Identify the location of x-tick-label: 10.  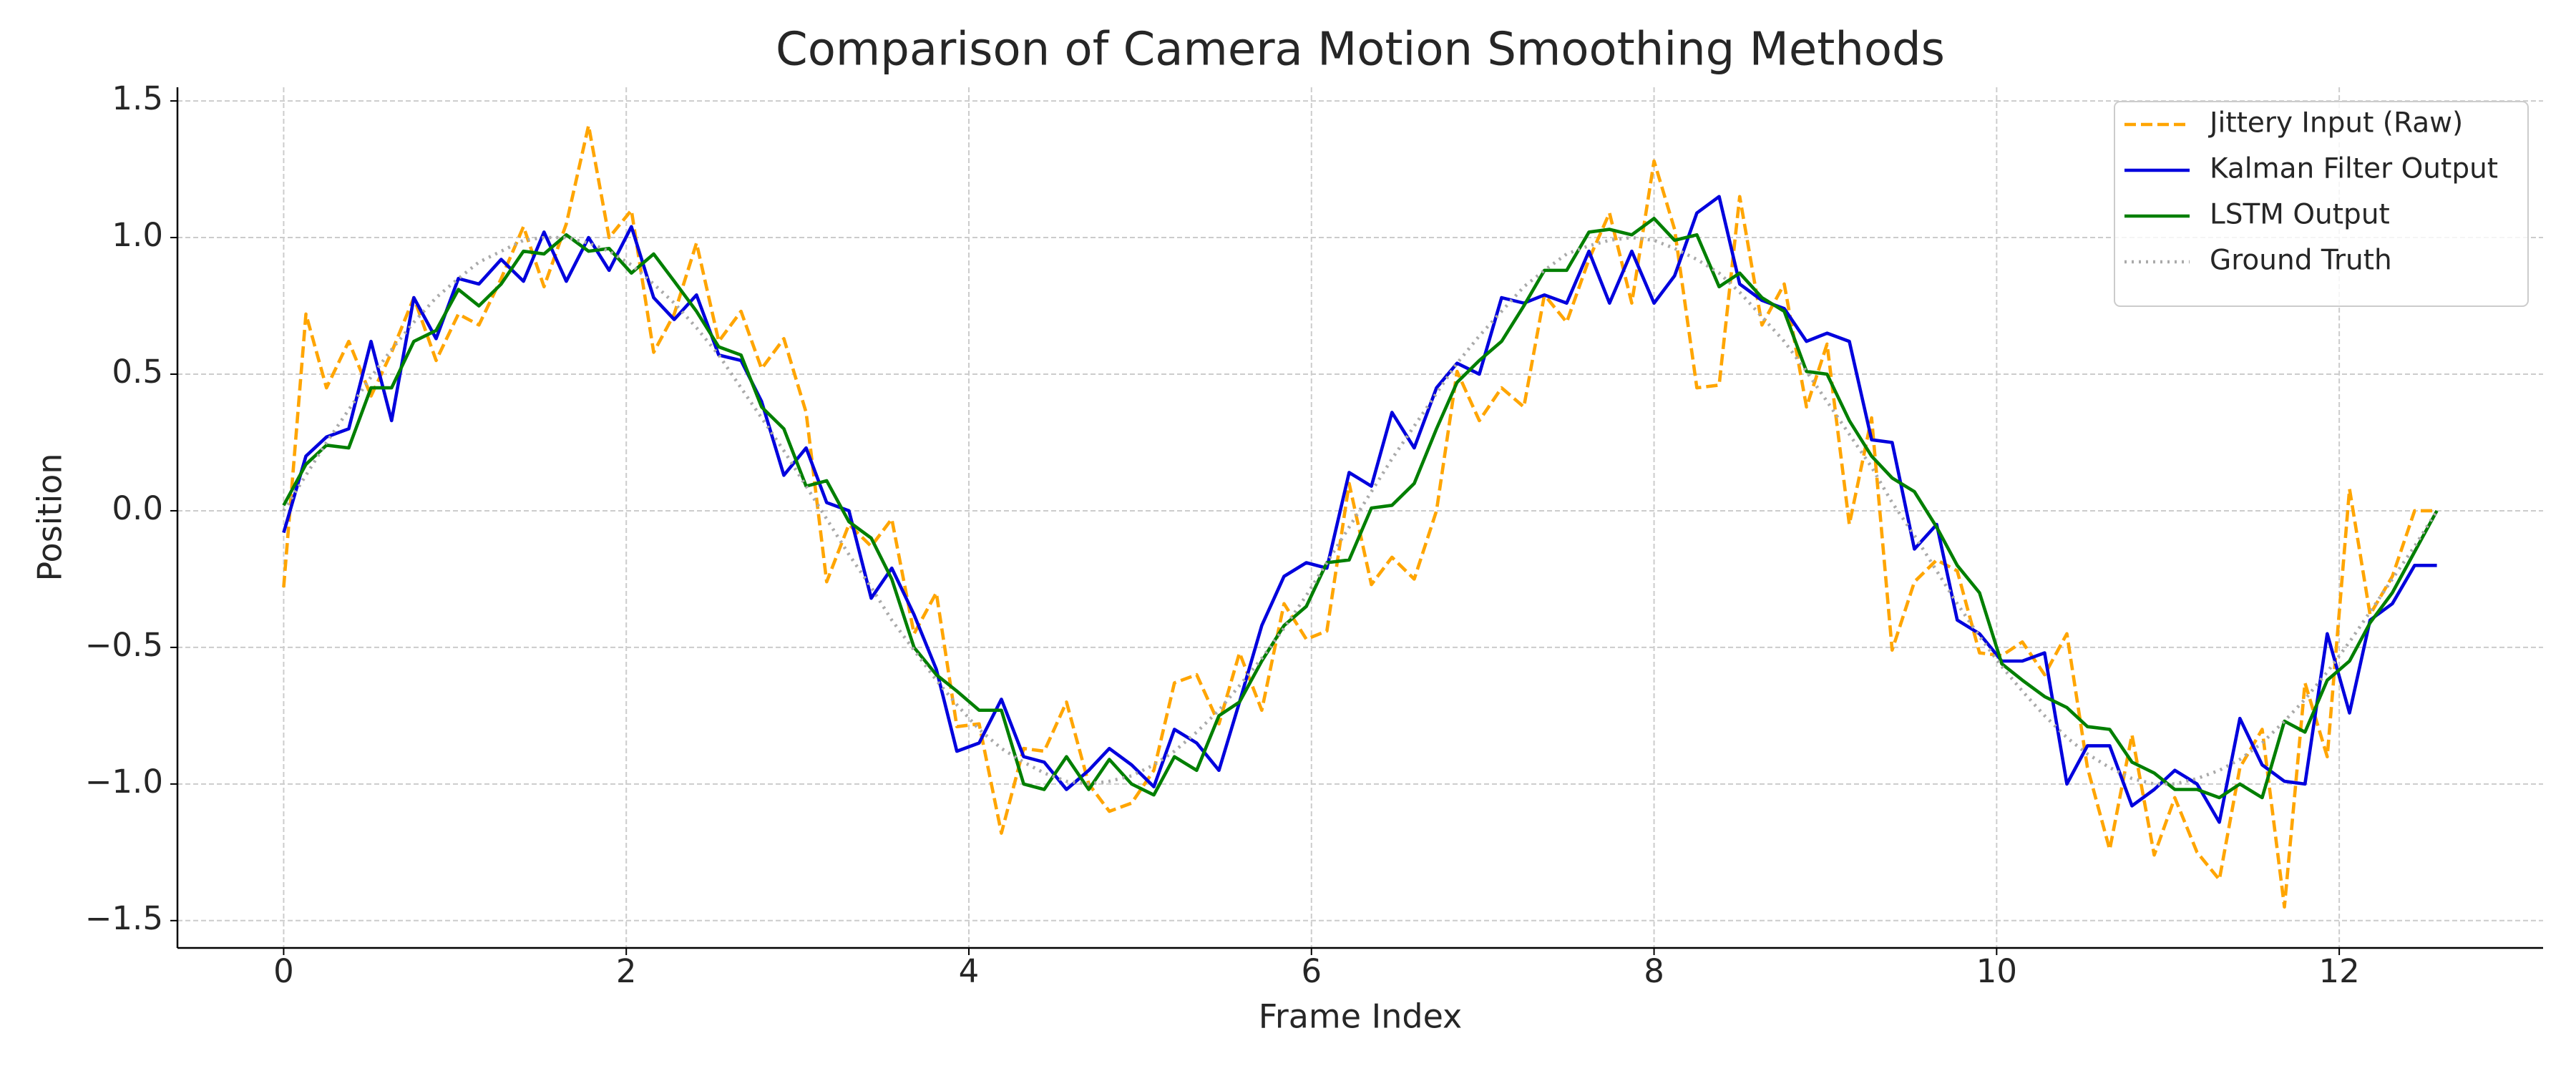
(1996, 971).